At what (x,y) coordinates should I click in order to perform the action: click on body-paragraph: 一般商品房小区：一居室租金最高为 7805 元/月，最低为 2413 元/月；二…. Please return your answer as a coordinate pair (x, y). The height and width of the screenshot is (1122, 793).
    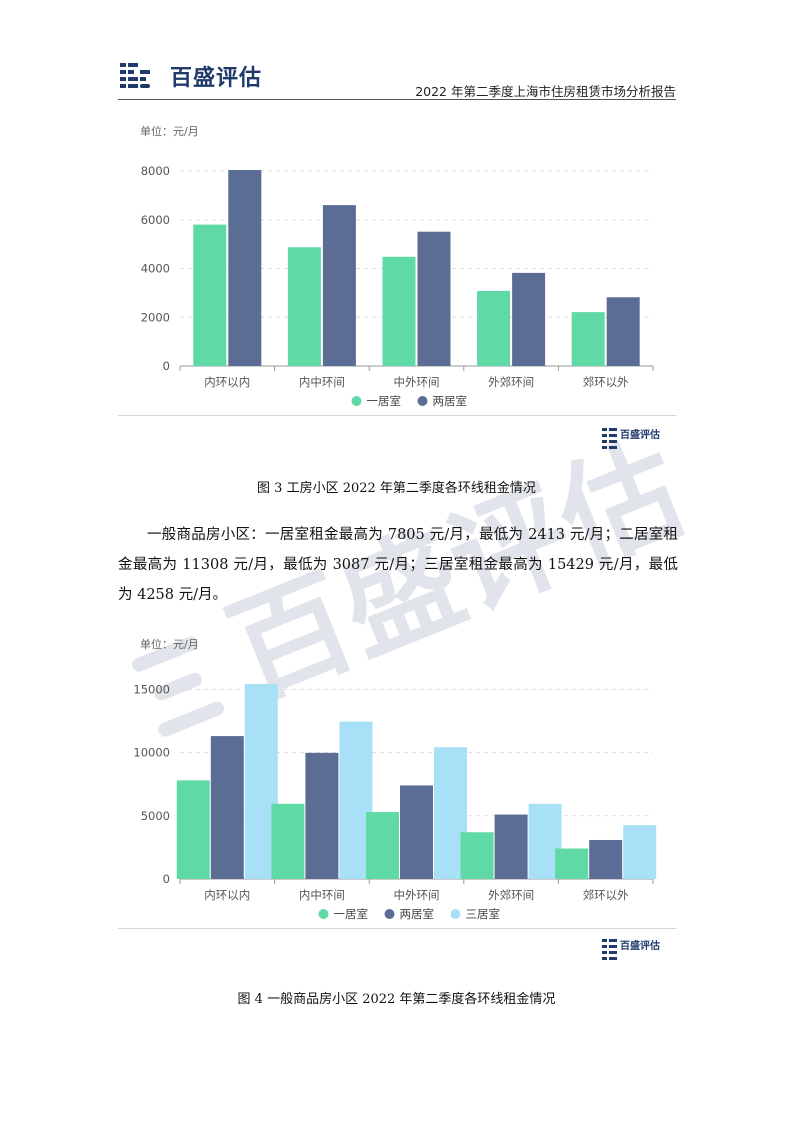
    Looking at the image, I should click on (398, 565).